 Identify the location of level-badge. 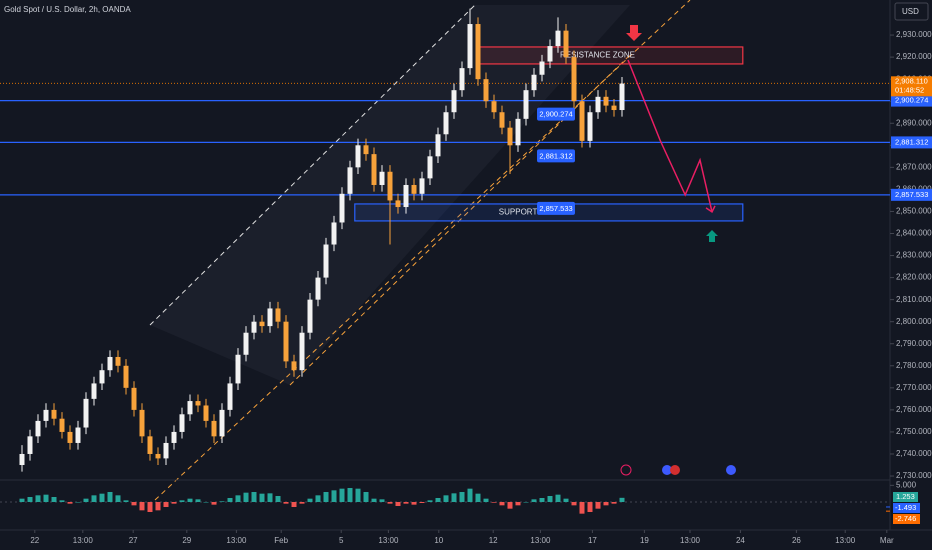
(556, 208).